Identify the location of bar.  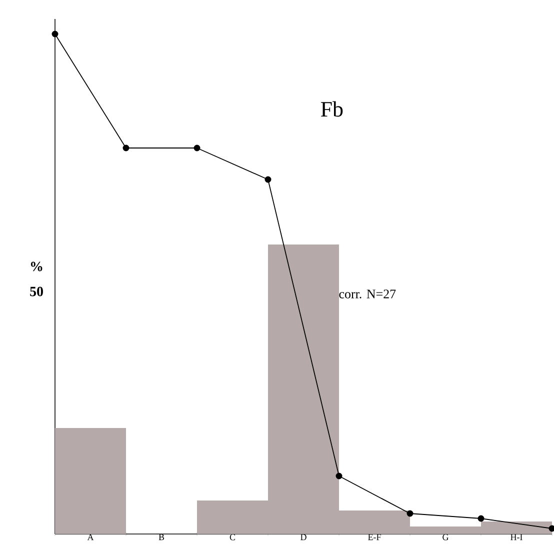
(90, 481).